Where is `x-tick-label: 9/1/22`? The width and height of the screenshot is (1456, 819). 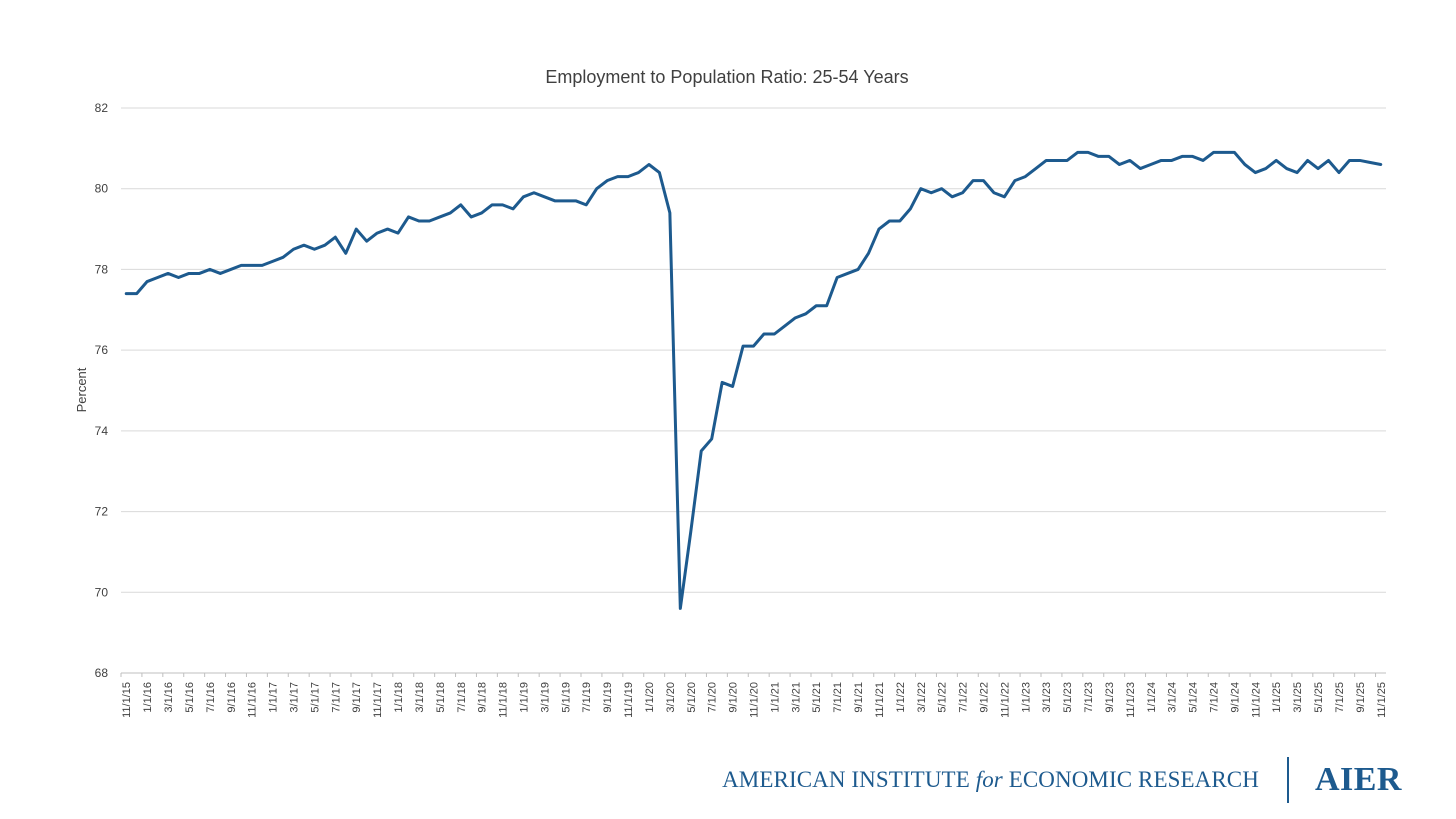
x-tick-label: 9/1/22 is located at coordinates (985, 697).